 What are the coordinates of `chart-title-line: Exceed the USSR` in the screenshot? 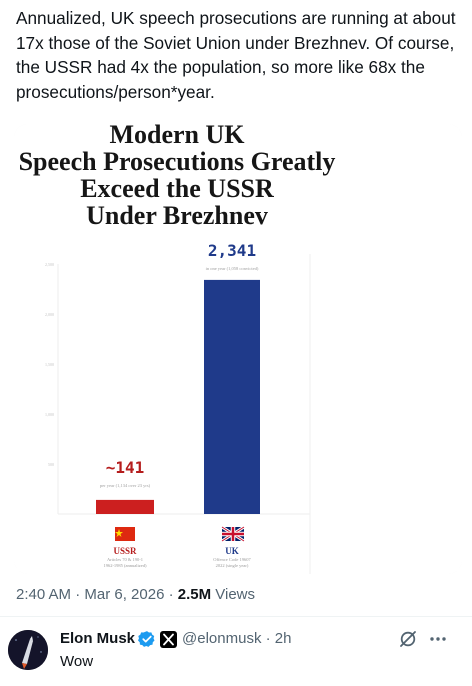 It's located at (177, 188).